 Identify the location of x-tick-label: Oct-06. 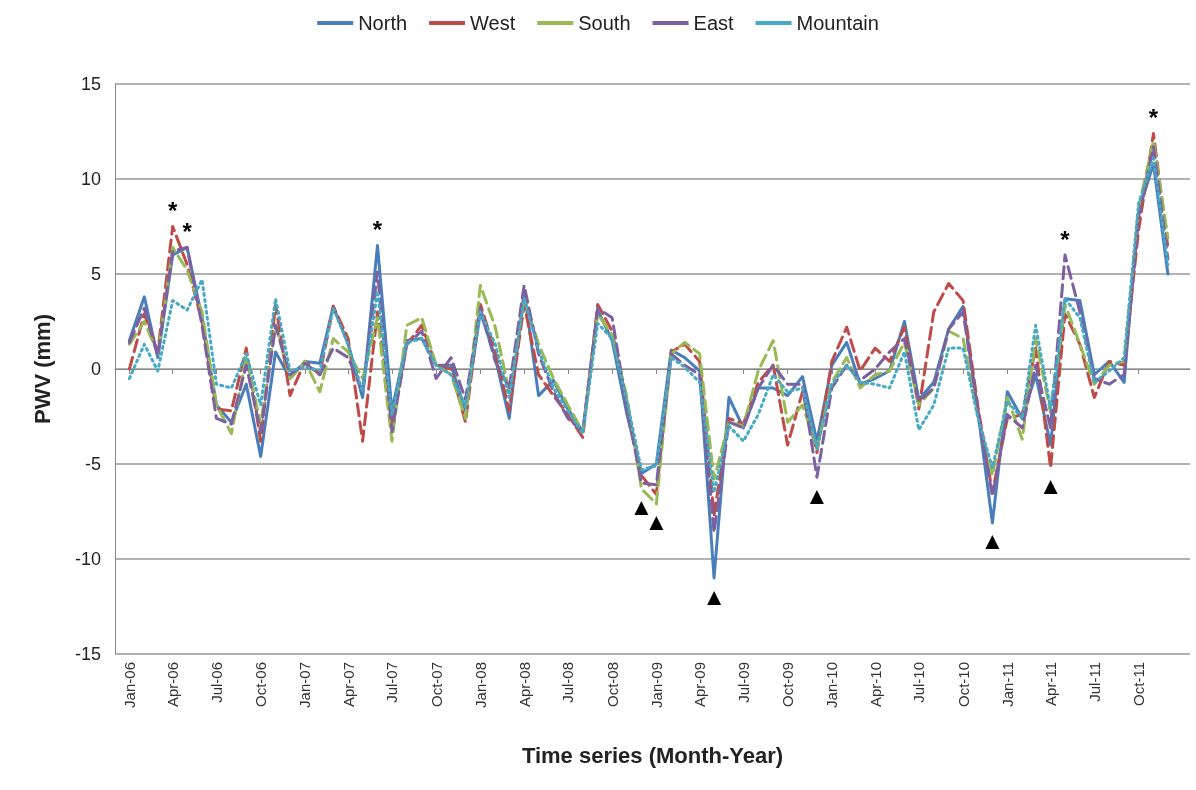
(261, 685).